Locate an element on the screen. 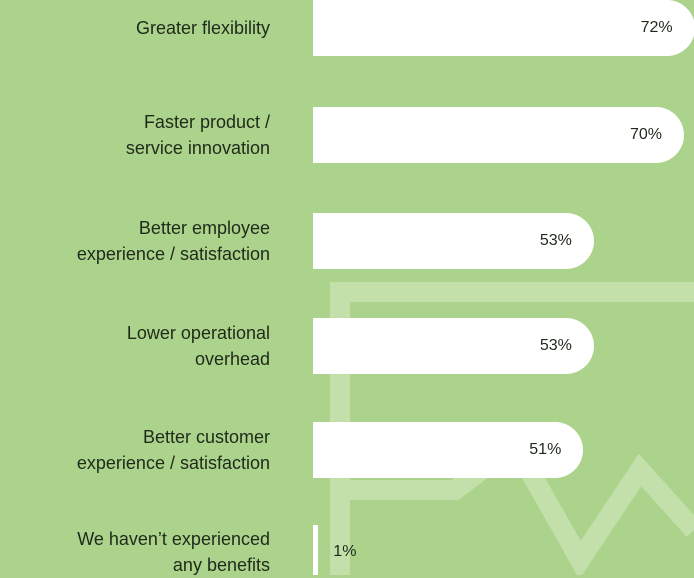 This screenshot has width=694, height=578. value-label: 1% is located at coordinates (345, 551).